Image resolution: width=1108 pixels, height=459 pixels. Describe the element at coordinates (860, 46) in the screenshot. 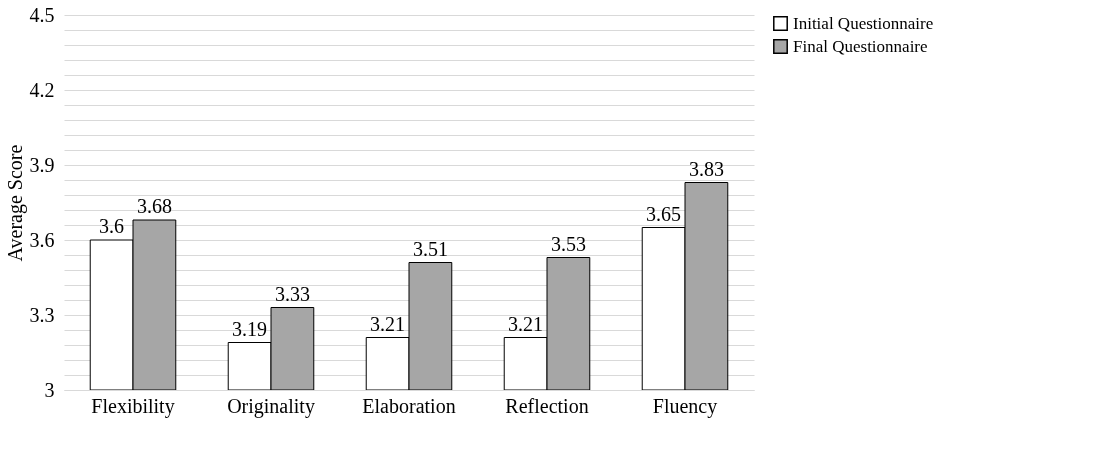

I see `legend-label: Final Questionnaire` at that location.